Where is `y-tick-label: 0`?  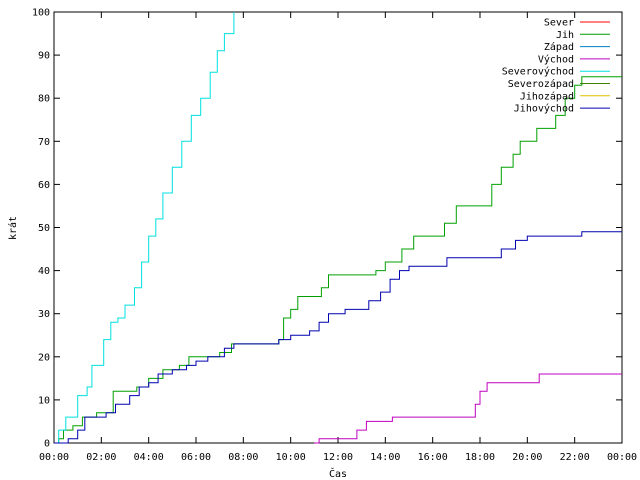
y-tick-label: 0 is located at coordinates (47, 444).